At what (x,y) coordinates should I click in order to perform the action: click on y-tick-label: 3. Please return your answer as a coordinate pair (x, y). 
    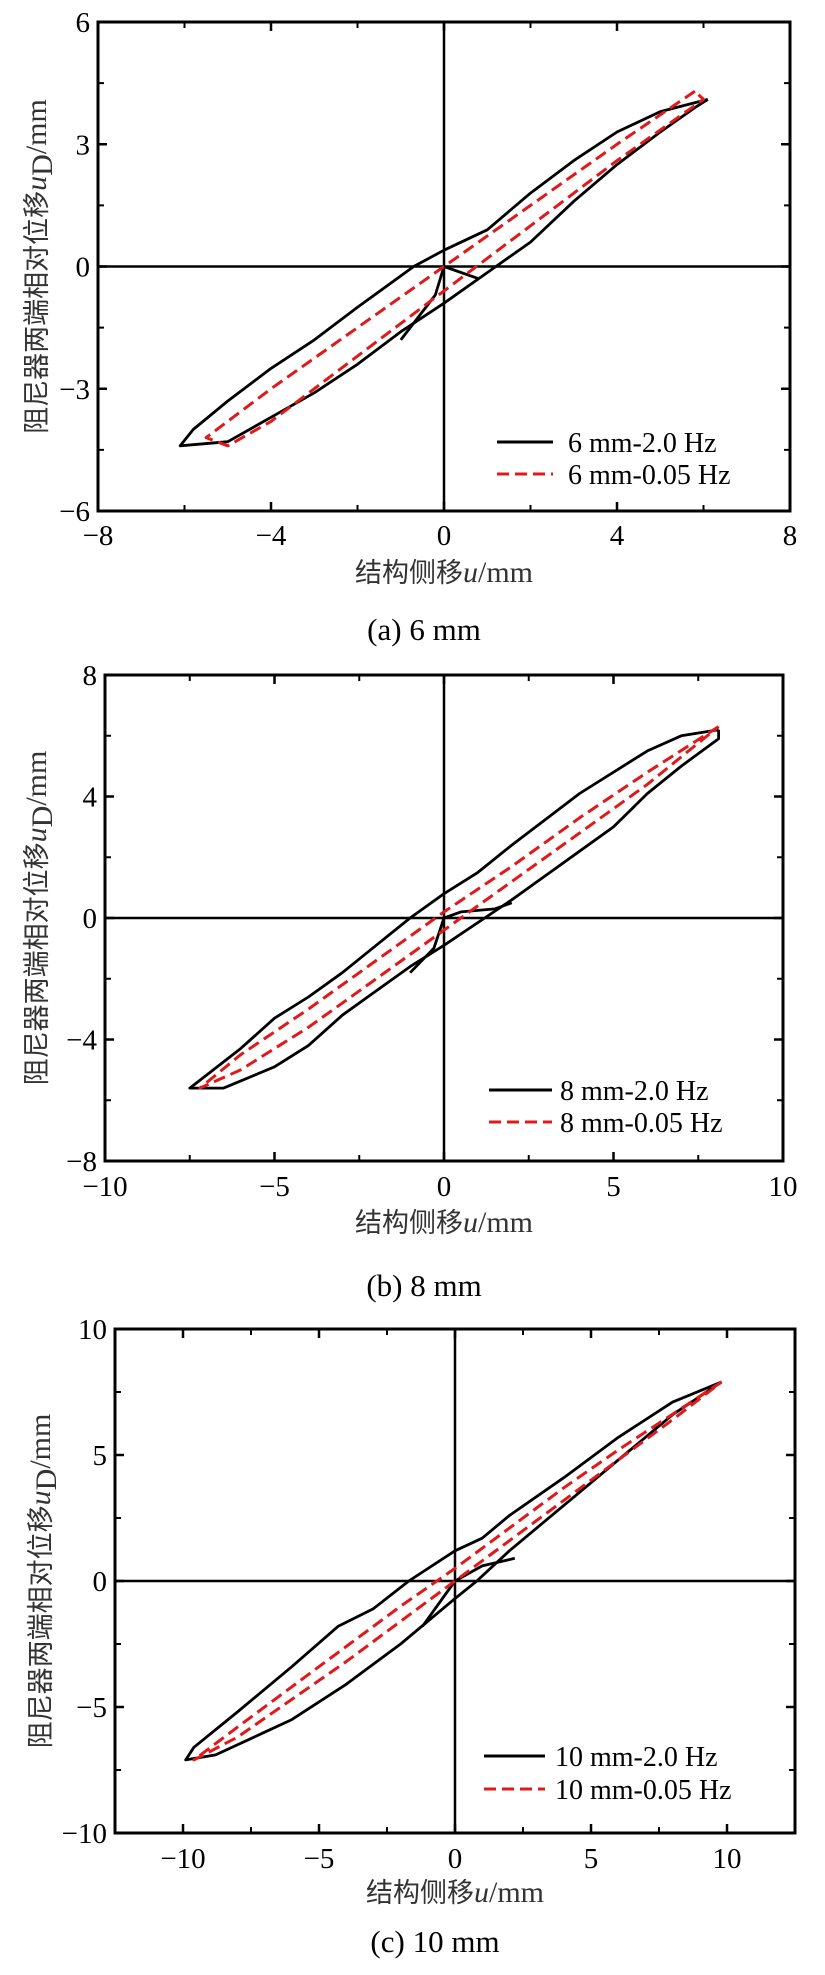
    Looking at the image, I should click on (83, 145).